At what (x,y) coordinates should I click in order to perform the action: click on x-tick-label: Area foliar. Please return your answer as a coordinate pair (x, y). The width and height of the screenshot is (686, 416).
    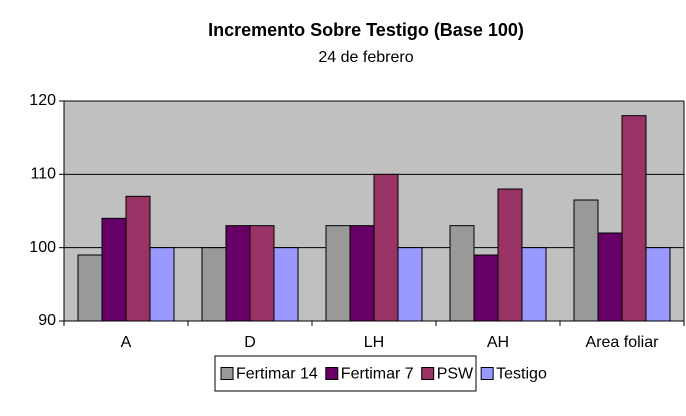
    Looking at the image, I should click on (623, 342).